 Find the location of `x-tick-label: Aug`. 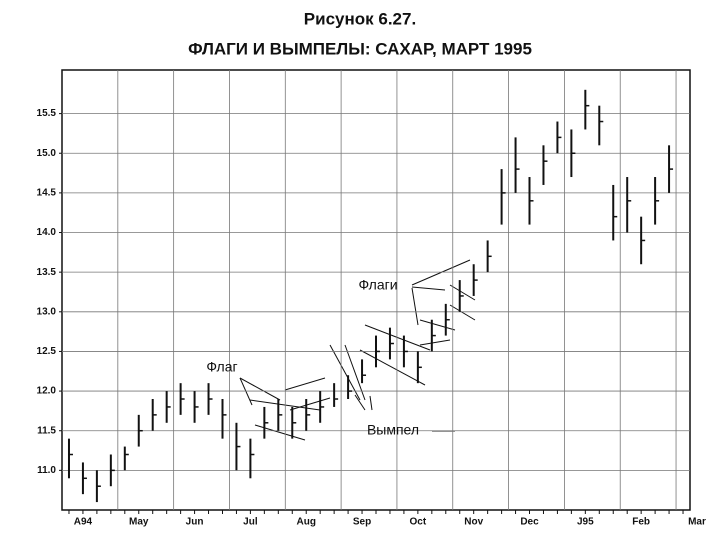

x-tick-label: Aug is located at coordinates (305, 522).